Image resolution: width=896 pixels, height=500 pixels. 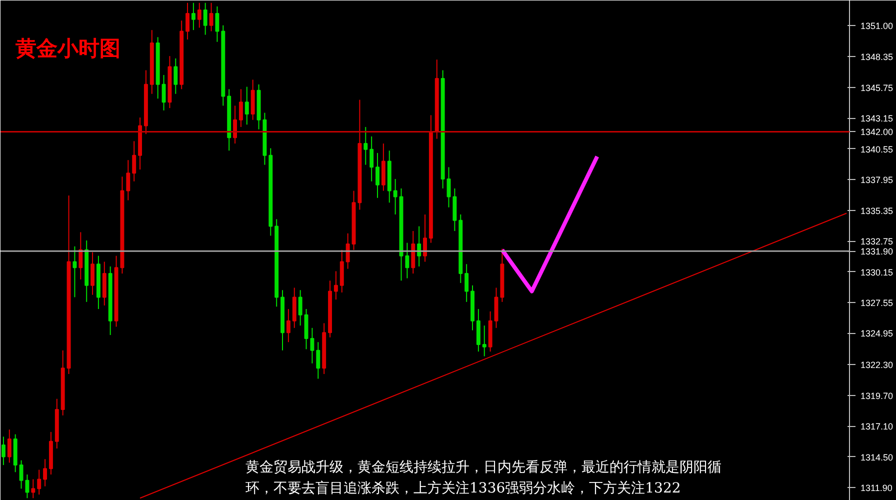 What do you see at coordinates (877, 333) in the screenshot?
I see `y-tick-label: 1324.95` at bounding box center [877, 333].